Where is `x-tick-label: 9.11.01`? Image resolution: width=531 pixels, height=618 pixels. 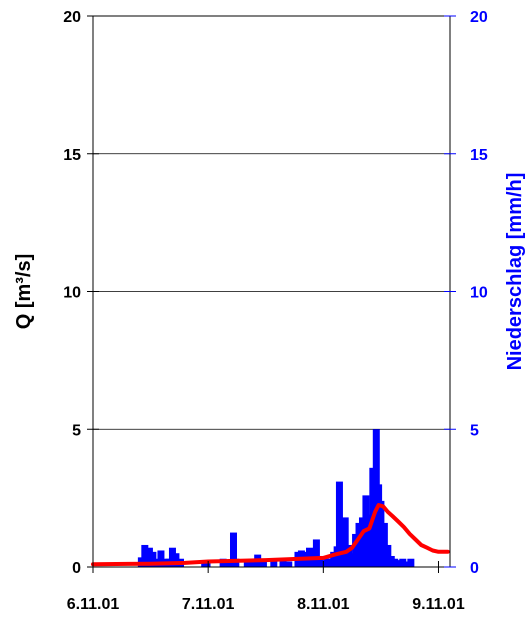 x-tick-label: 9.11.01 is located at coordinates (438, 604).